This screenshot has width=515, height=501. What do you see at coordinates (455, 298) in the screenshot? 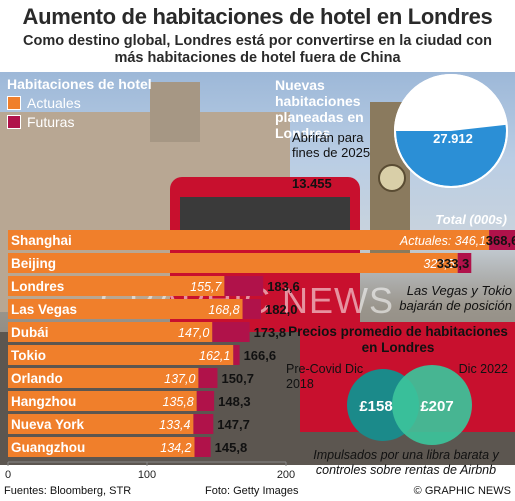
I see `las-vegas-note: Las Vegas y Tokio bajarán de posición` at bounding box center [455, 298].